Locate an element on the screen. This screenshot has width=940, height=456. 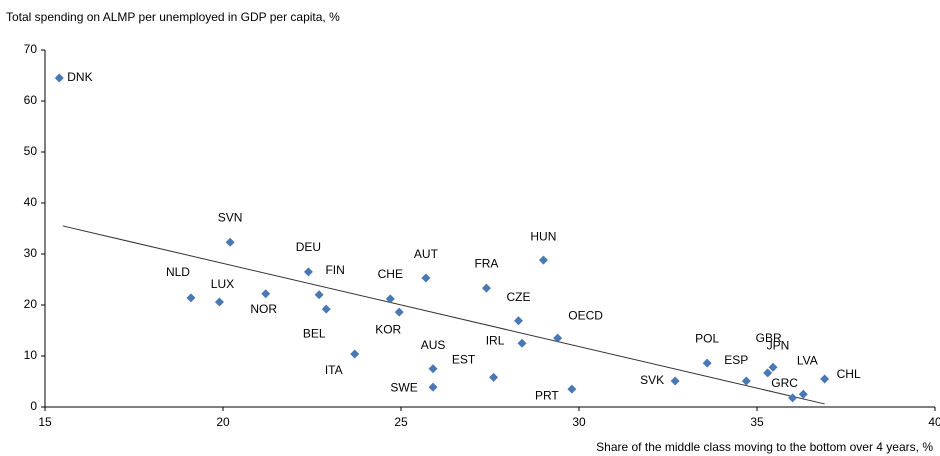
point-label: NLD is located at coordinates (178, 272).